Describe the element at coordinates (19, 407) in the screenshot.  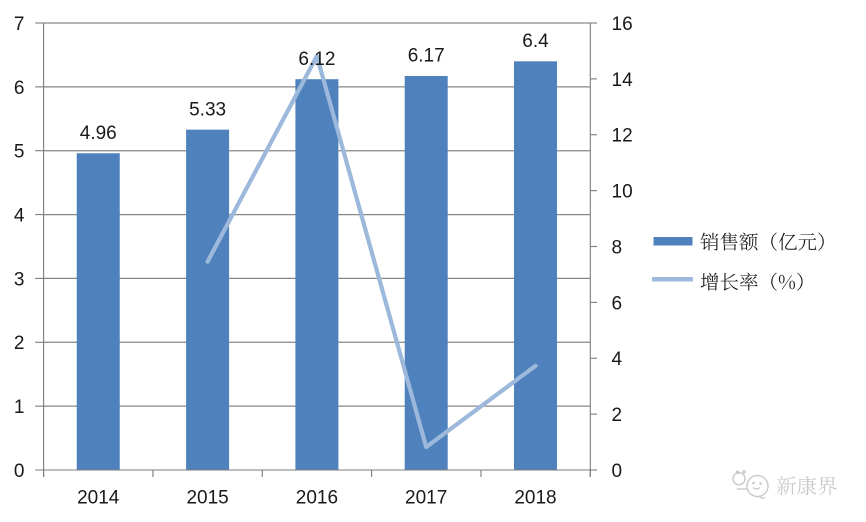
I see `svg-text: 1` at that location.